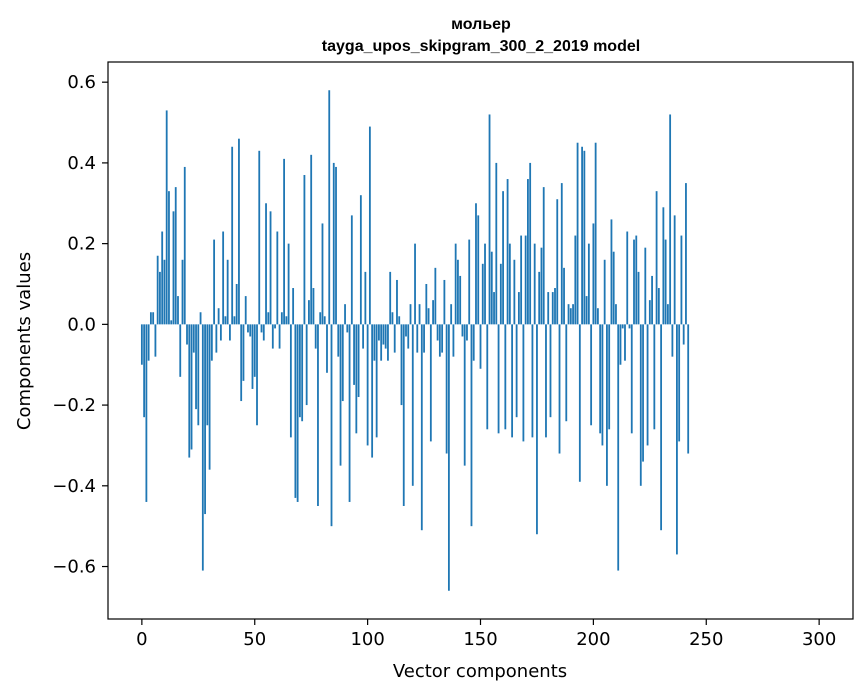  Describe the element at coordinates (480, 639) in the screenshot. I see `x-tick-label-150: 150` at that location.